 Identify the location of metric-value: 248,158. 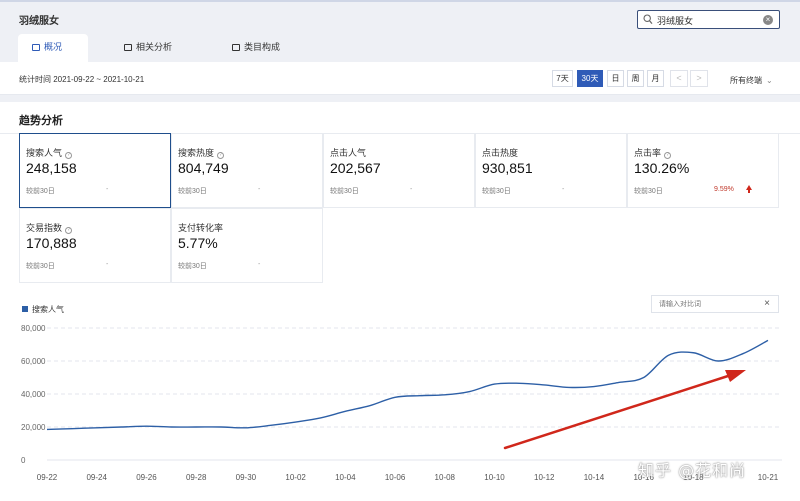
(51, 168).